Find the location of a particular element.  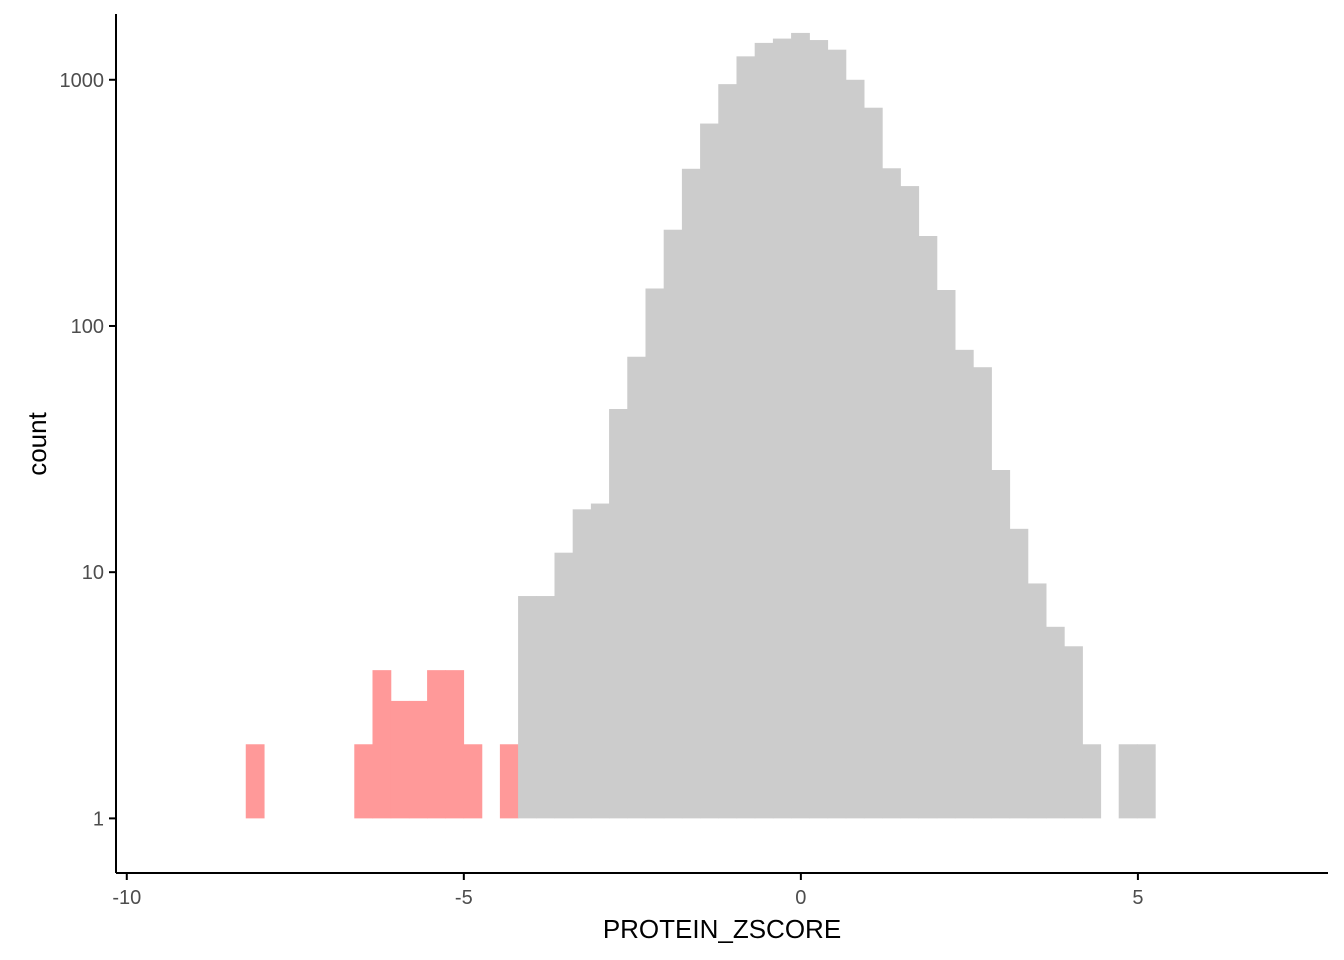

y-tick-label: 1000 is located at coordinates (82, 81).